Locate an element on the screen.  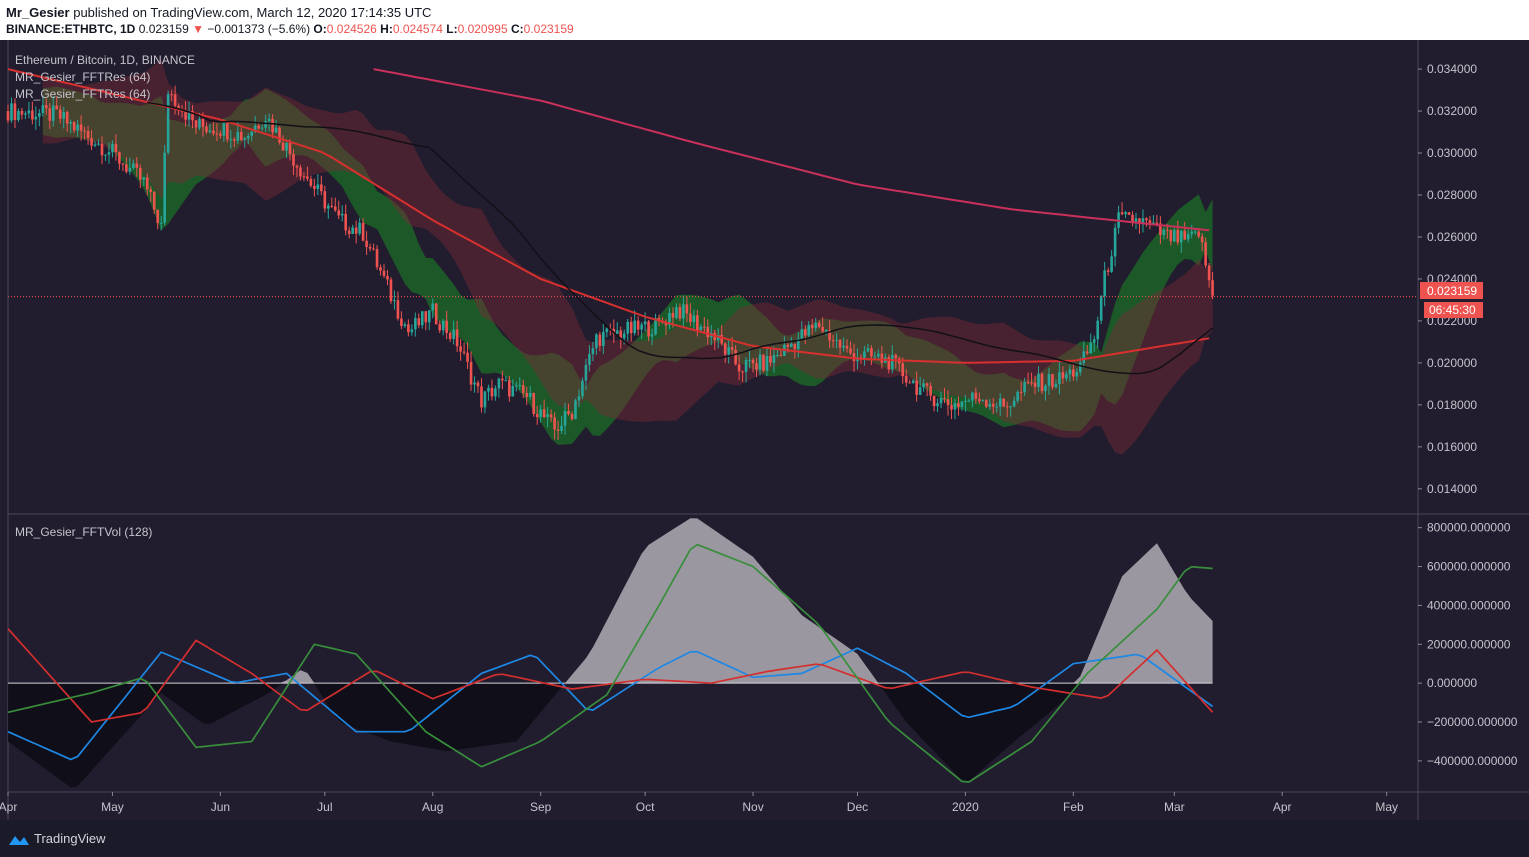
vol-tick-label: 400000.000000 is located at coordinates (1469, 605).